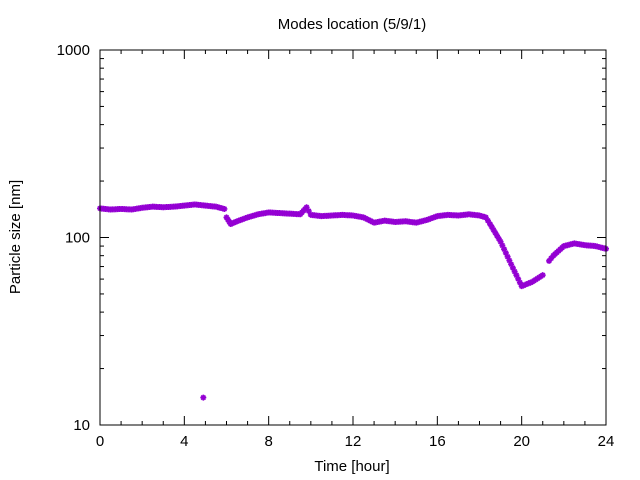 This screenshot has height=480, width=640. What do you see at coordinates (15, 237) in the screenshot?
I see `y-axis-label: Particle size [nm]` at bounding box center [15, 237].